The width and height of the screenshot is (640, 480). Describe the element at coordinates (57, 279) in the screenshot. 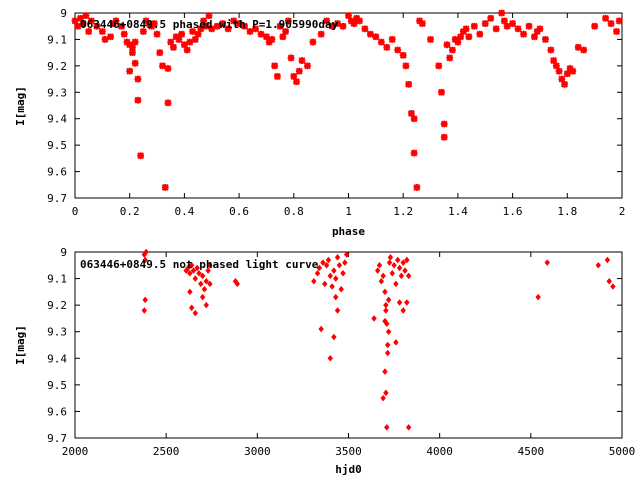

I see `y-tick-label: 9.1` at that location.